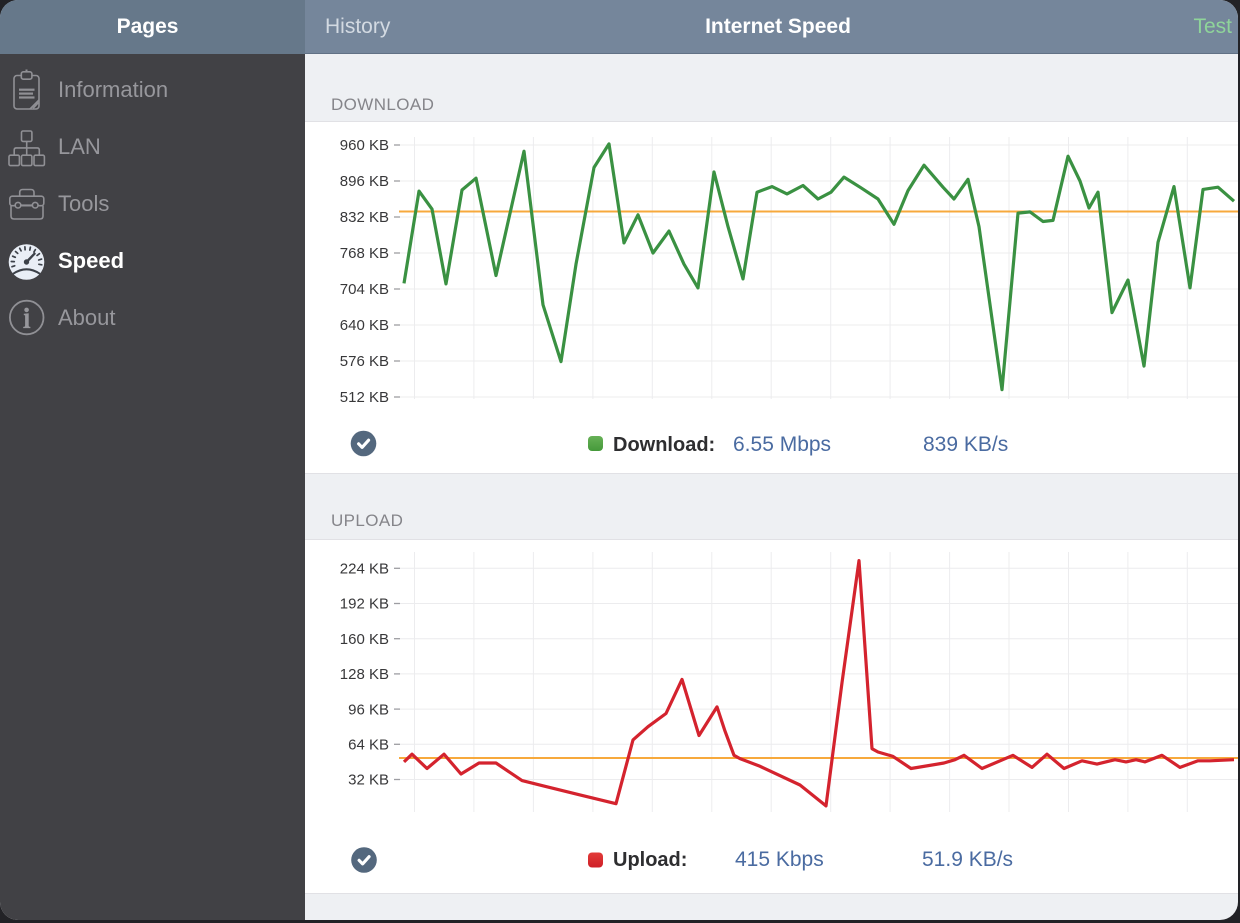  What do you see at coordinates (364, 181) in the screenshot?
I see `svg-text: 896 KB` at bounding box center [364, 181].